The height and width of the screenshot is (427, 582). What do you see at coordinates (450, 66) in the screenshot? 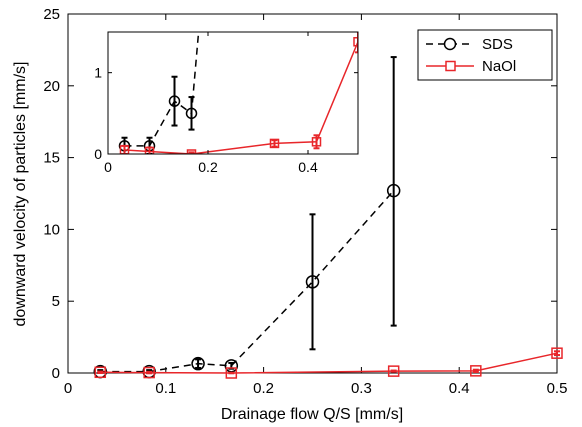
I see `legend-marker-naol` at bounding box center [450, 66].